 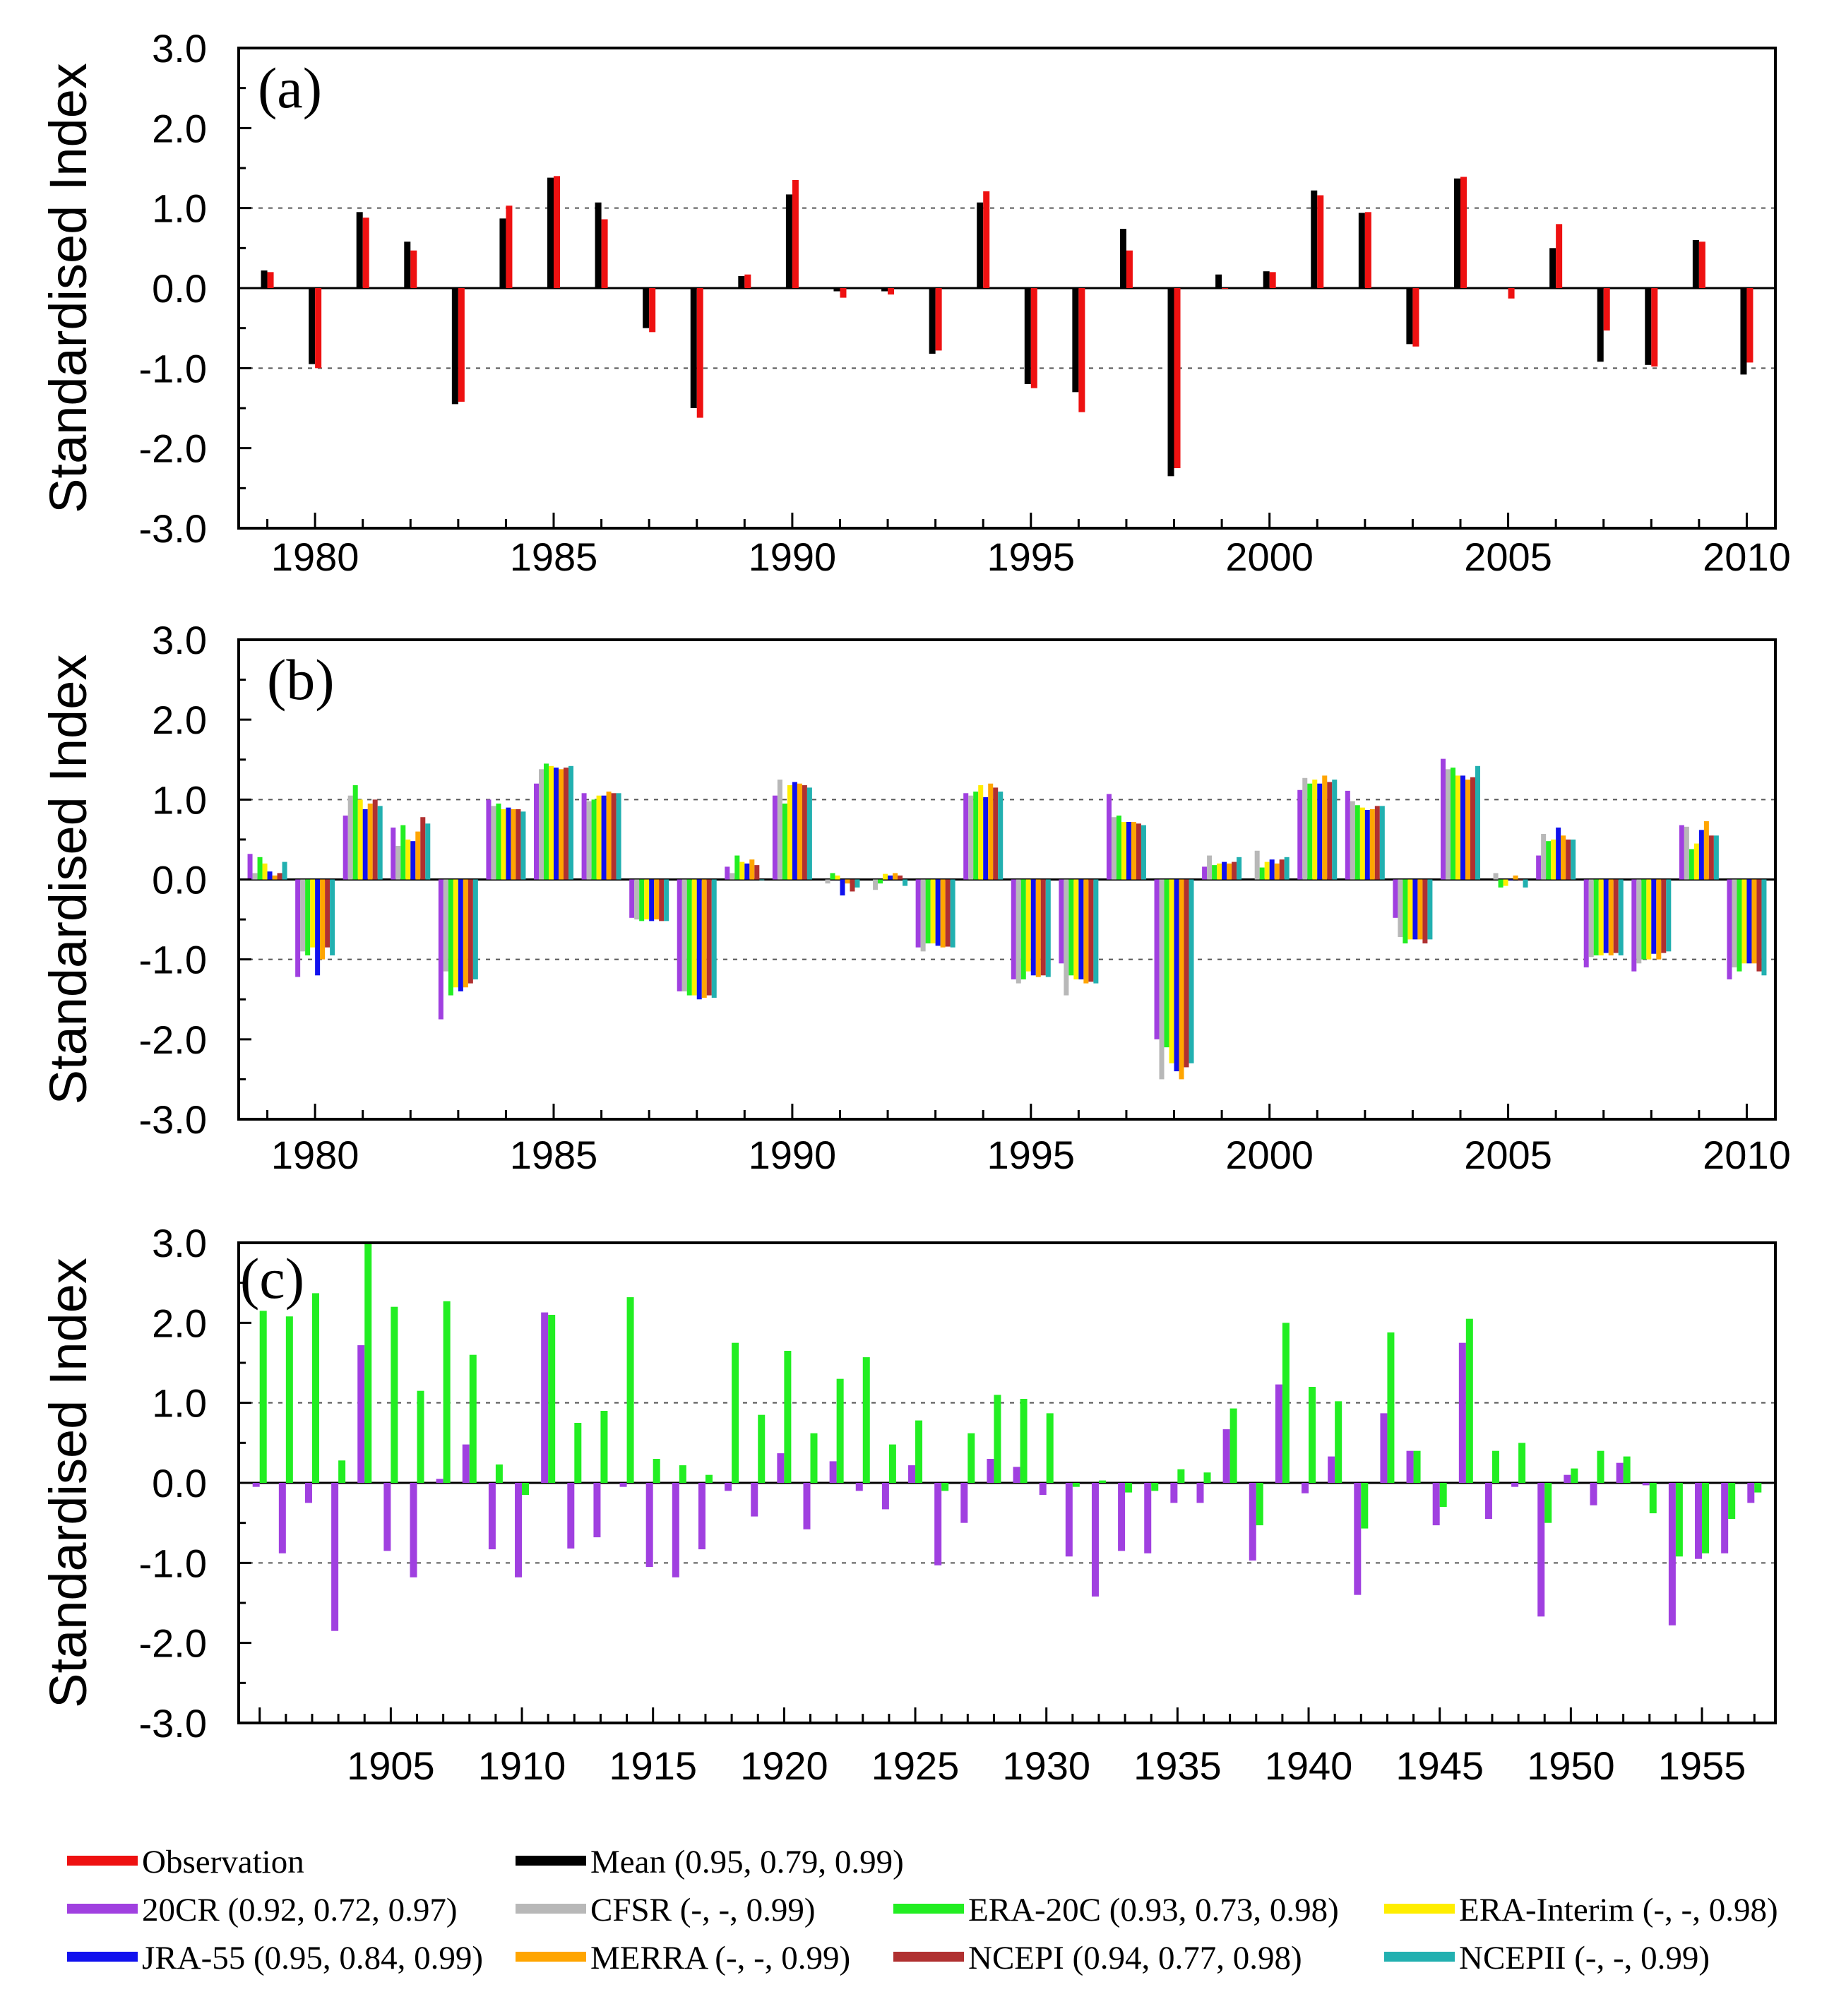 I want to click on y-tick-label: -3.0, so click(x=173, y=528).